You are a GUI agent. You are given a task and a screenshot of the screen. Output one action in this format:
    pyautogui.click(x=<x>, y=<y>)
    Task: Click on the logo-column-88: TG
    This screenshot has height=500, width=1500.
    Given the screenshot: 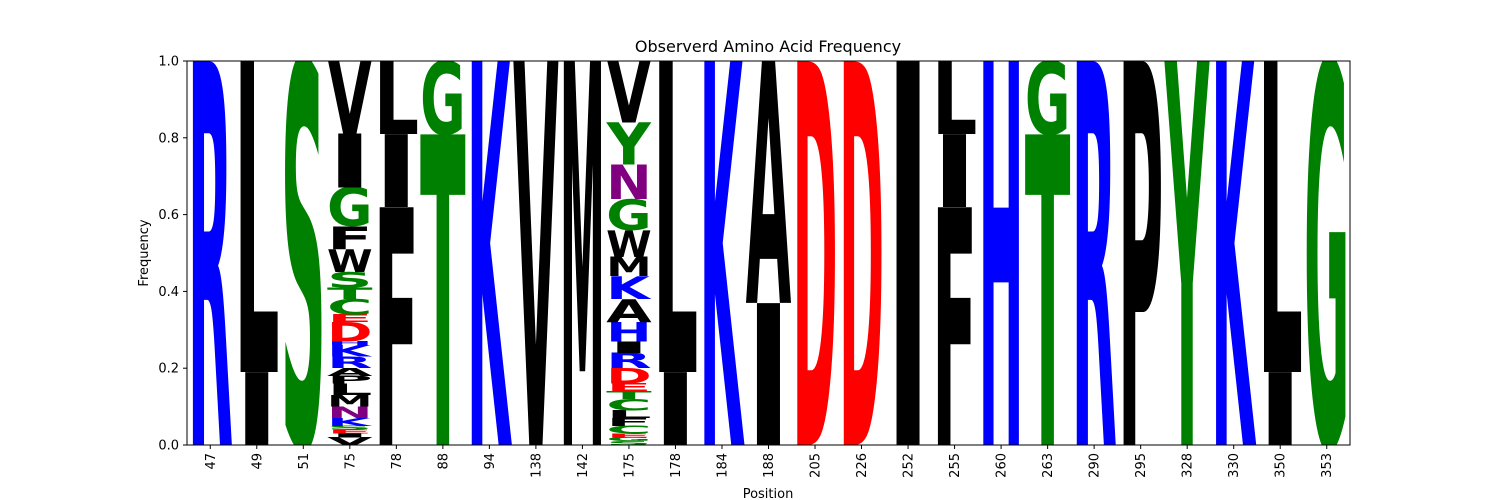 What is the action you would take?
    pyautogui.click(x=443, y=271)
    